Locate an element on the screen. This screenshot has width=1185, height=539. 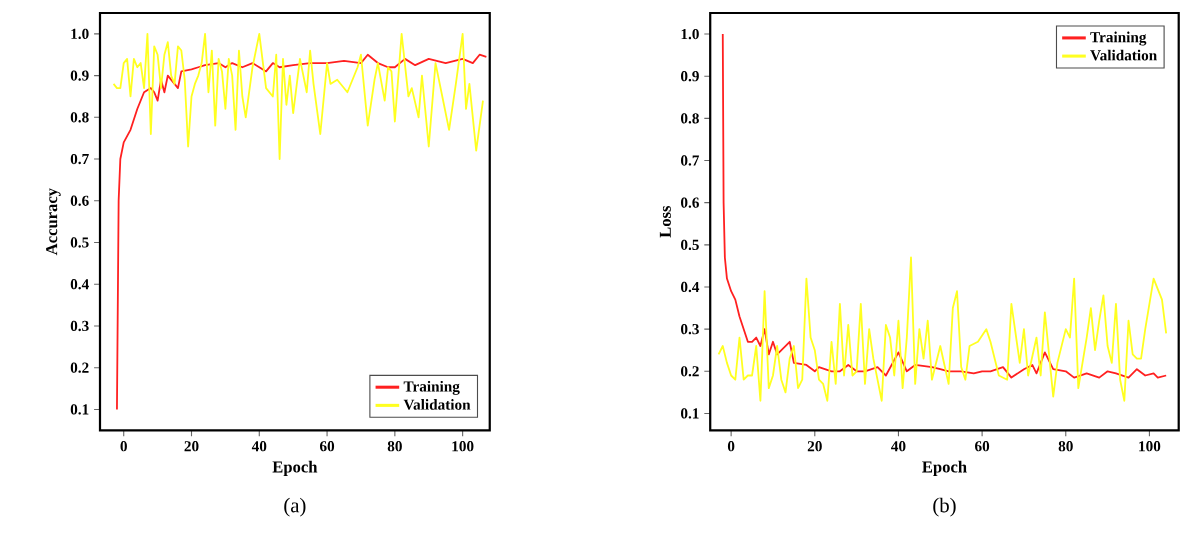
text: (a) is located at coordinates (295, 507).